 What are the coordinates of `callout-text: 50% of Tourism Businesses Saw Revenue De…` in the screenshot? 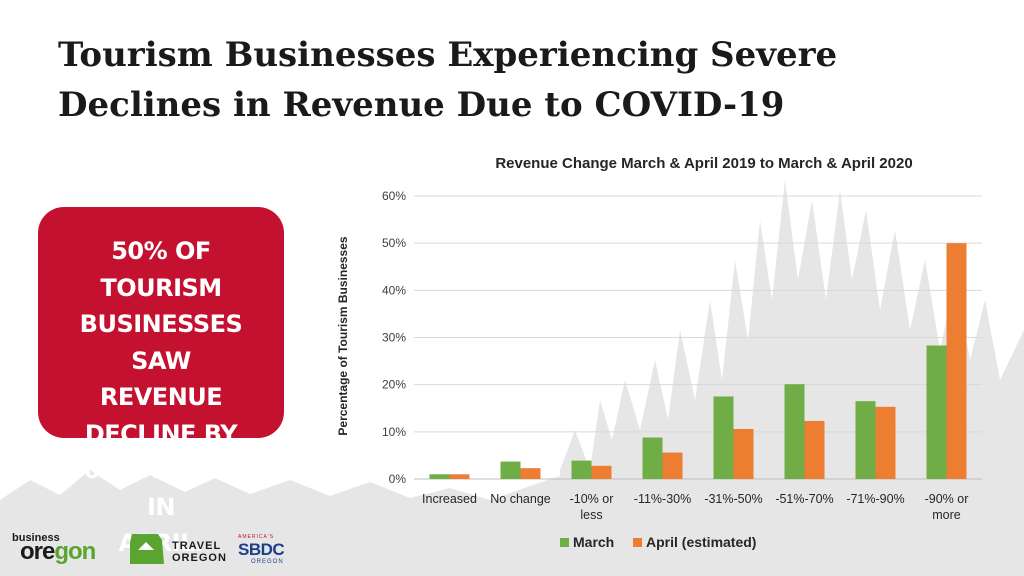 It's located at (161, 397).